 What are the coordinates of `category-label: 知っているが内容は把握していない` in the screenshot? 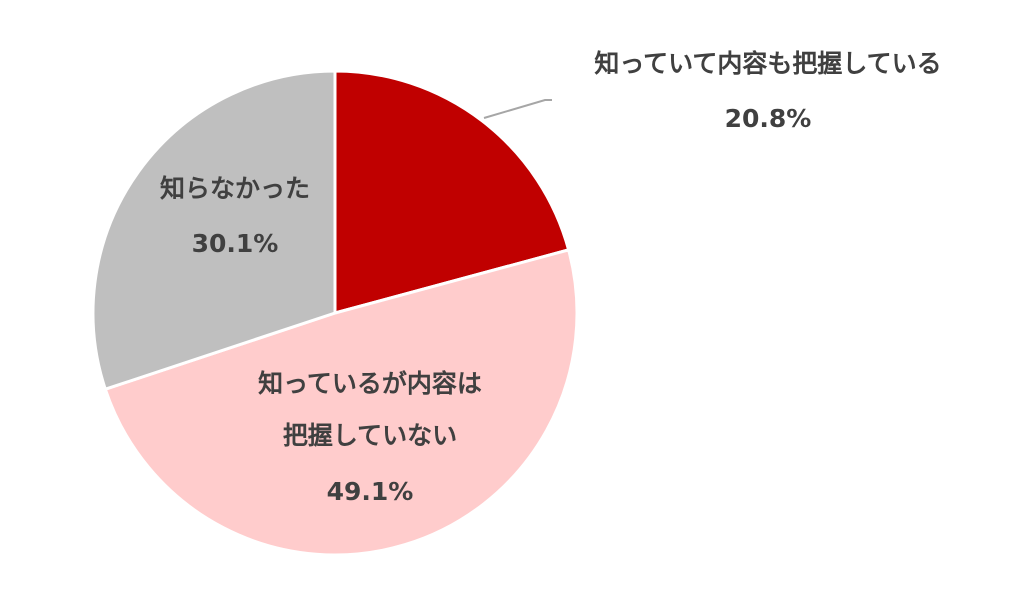 It's located at (370, 409).